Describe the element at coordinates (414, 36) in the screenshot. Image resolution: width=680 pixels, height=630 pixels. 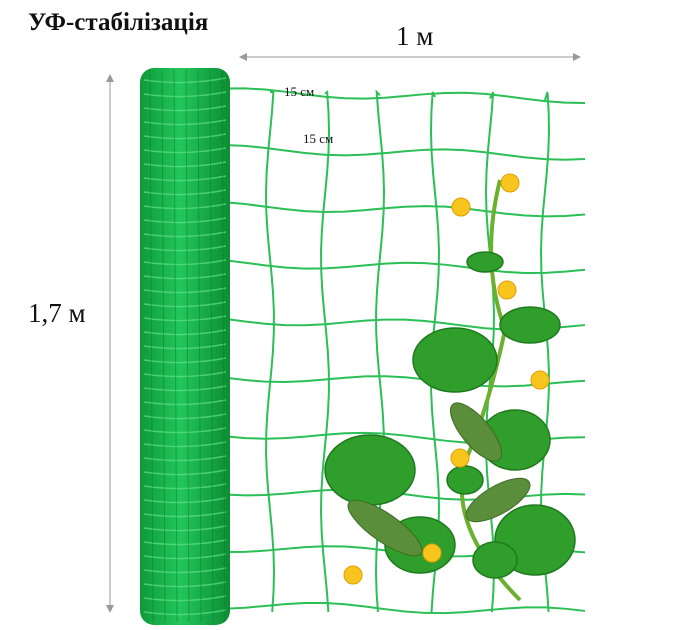
I see `width-label: 1 м` at that location.